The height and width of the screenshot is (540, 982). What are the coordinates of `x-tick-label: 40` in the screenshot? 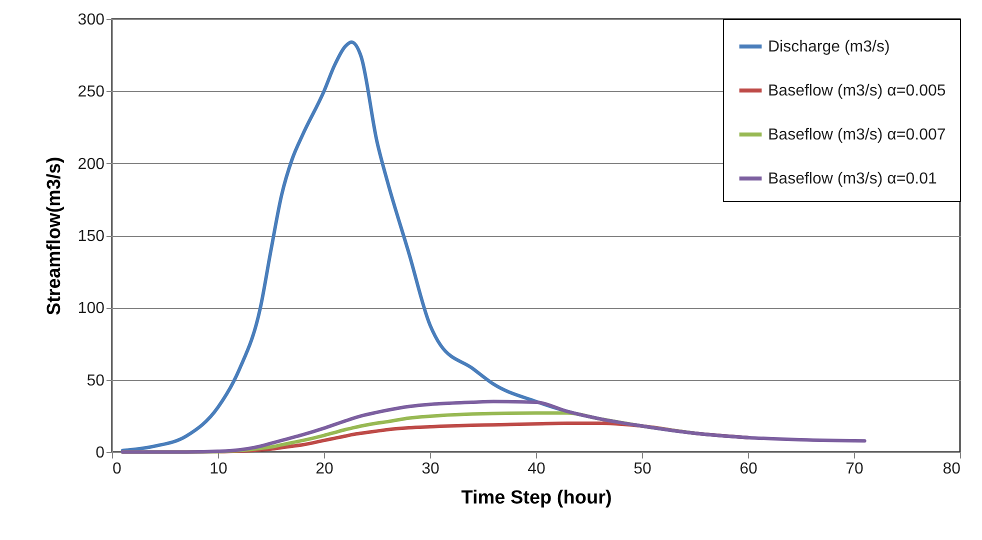 It's located at (537, 469).